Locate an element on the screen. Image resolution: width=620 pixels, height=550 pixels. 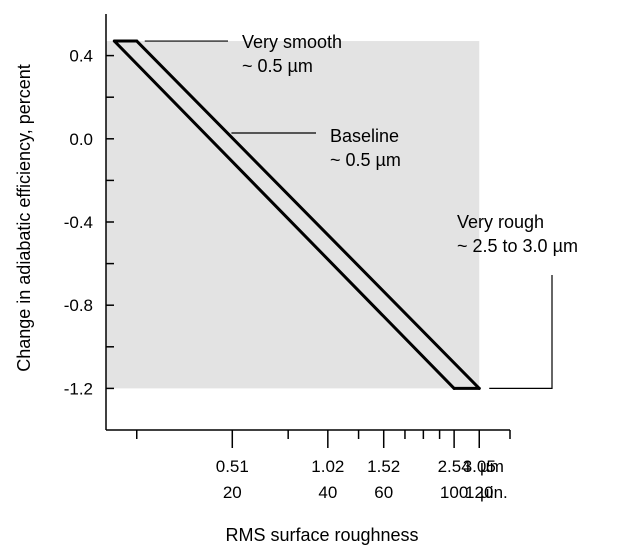
y-tick-label: 0.4 is located at coordinates (81, 56).